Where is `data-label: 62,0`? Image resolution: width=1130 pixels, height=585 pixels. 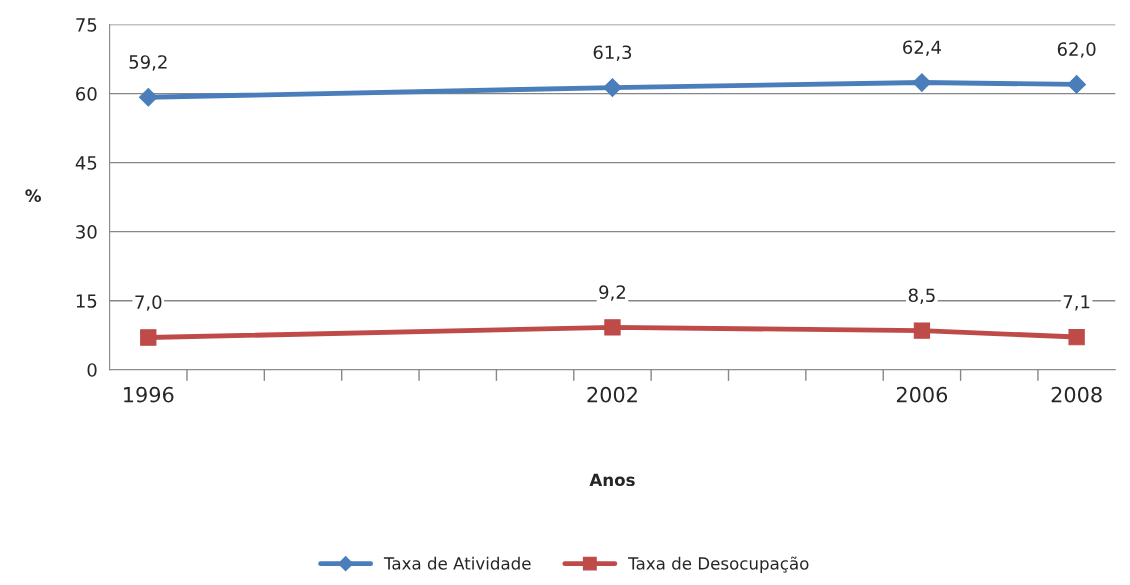
data-label: 62,0 is located at coordinates (1076, 50).